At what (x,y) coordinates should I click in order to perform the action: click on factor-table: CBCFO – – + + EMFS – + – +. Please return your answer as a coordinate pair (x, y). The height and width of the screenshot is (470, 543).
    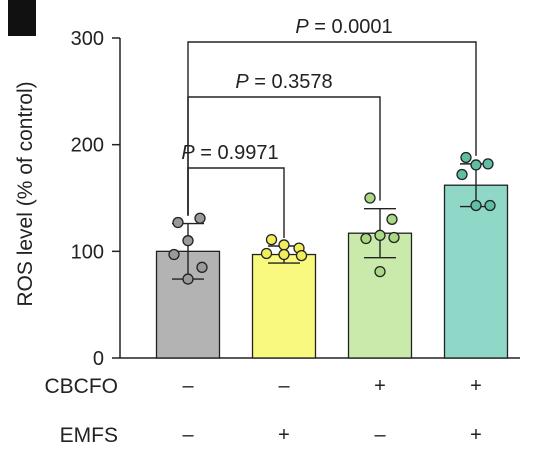
    Looking at the image, I should click on (263, 411).